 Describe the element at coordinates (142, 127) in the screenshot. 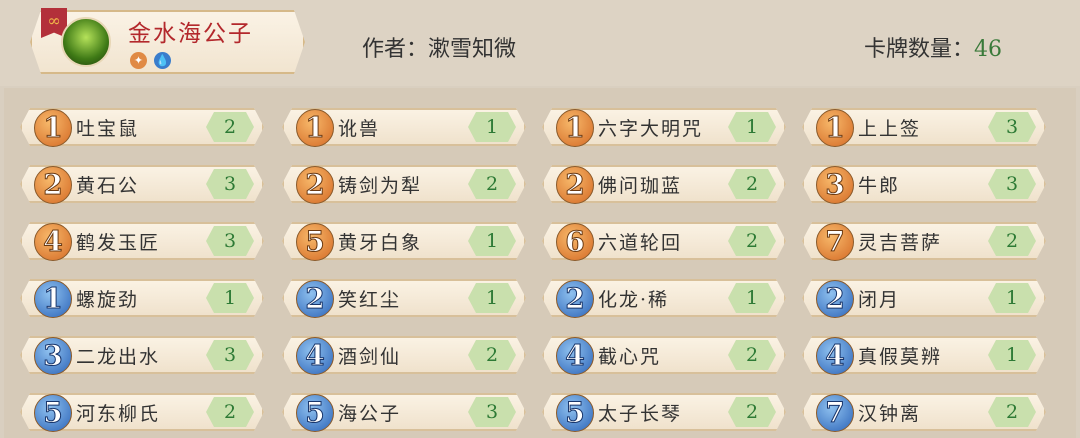

I see `card-item: 1 吐宝鼠 2` at that location.